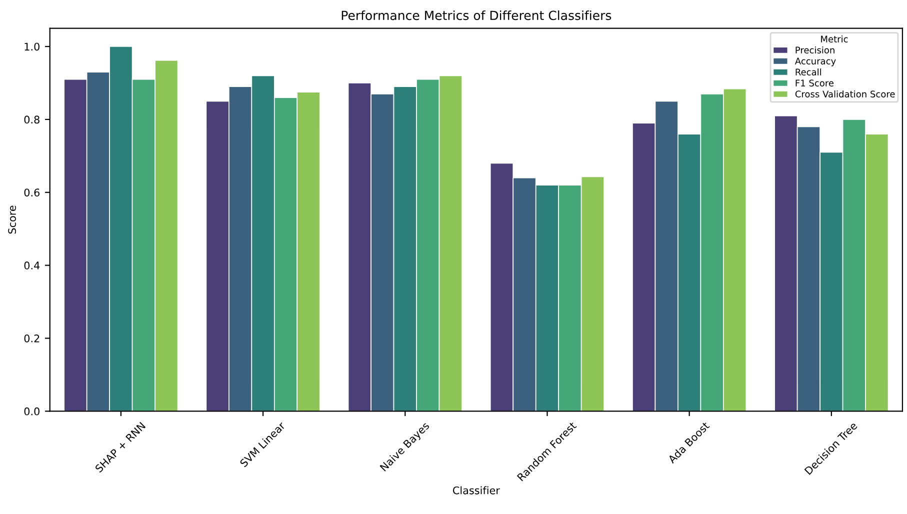 This screenshot has width=907, height=514. I want to click on legend-label: Recall, so click(808, 72).